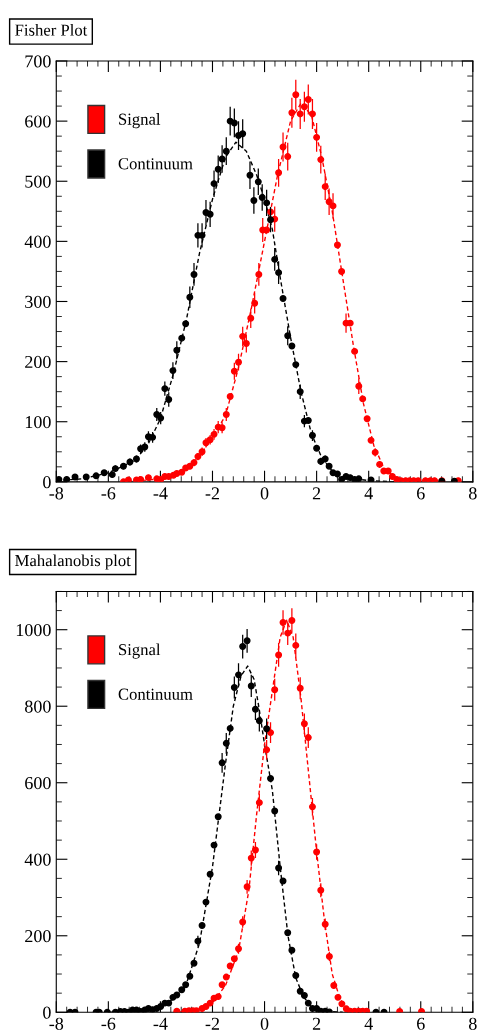  What do you see at coordinates (73, 562) in the screenshot?
I see `chart-title: Mahalanobis plot` at bounding box center [73, 562].